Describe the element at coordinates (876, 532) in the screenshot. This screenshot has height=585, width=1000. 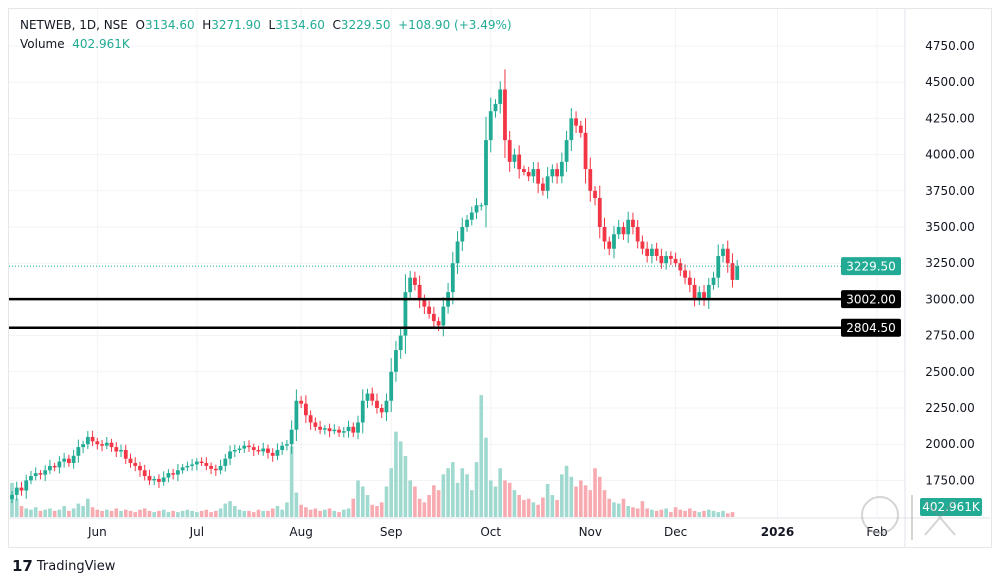
I see `x-tick-label: Feb` at that location.